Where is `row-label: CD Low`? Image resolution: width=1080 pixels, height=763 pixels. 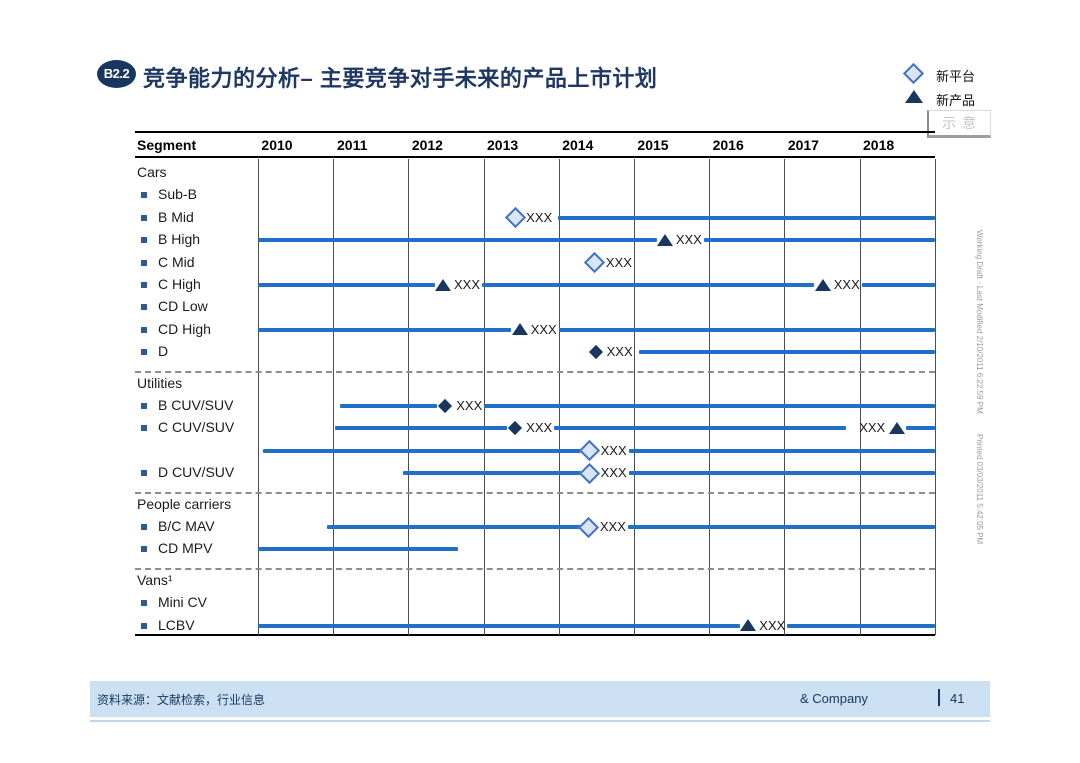 row-label: CD Low is located at coordinates (183, 306).